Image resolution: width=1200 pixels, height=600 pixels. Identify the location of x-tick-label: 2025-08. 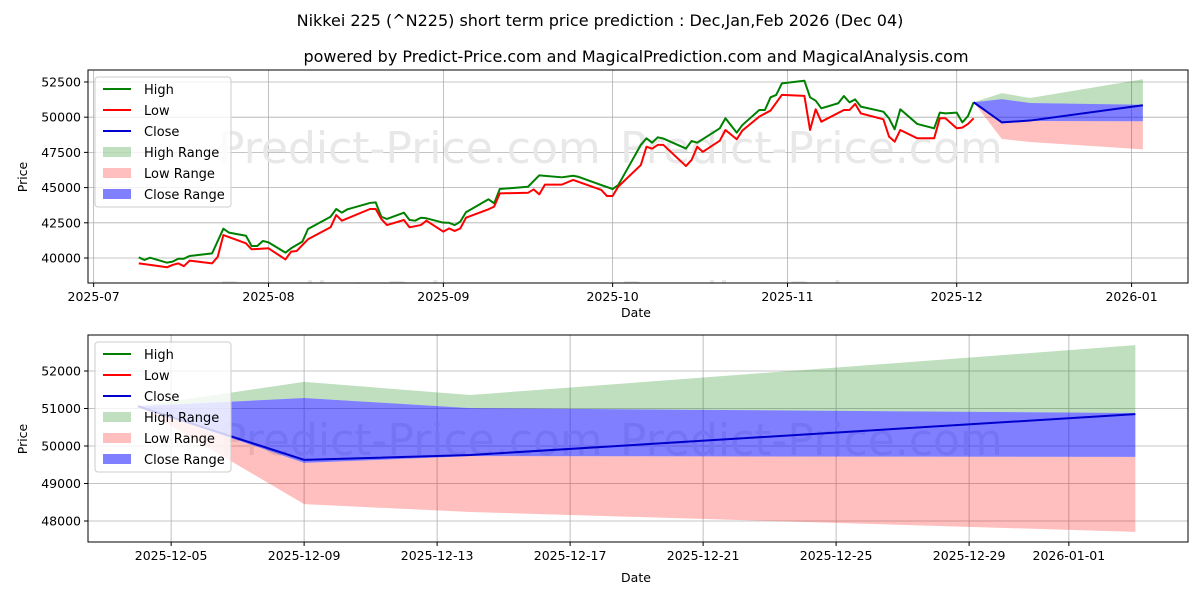
(268, 296).